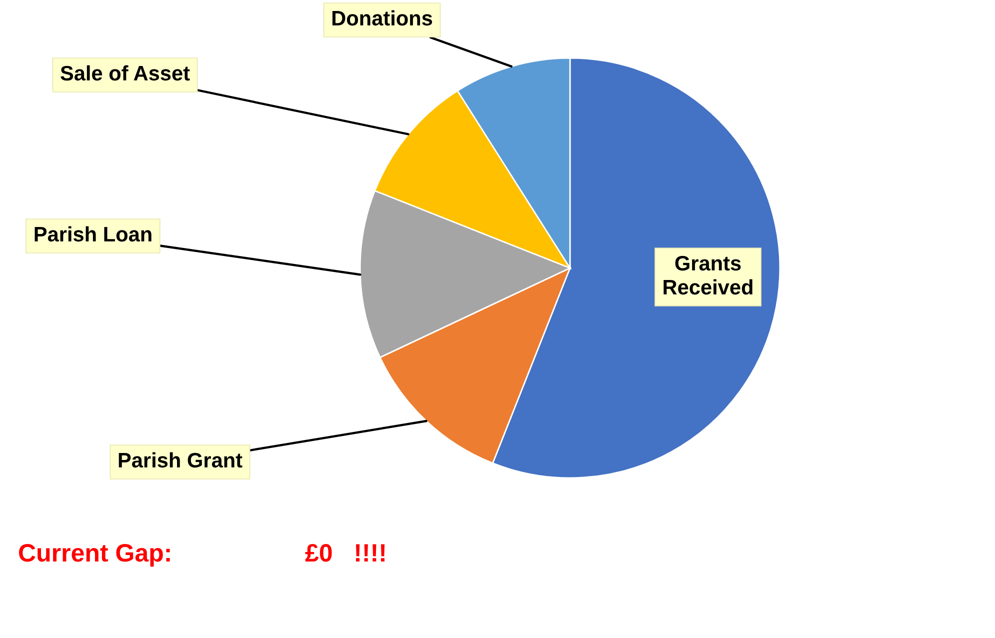  I want to click on slice-label: Donations, so click(382, 18).